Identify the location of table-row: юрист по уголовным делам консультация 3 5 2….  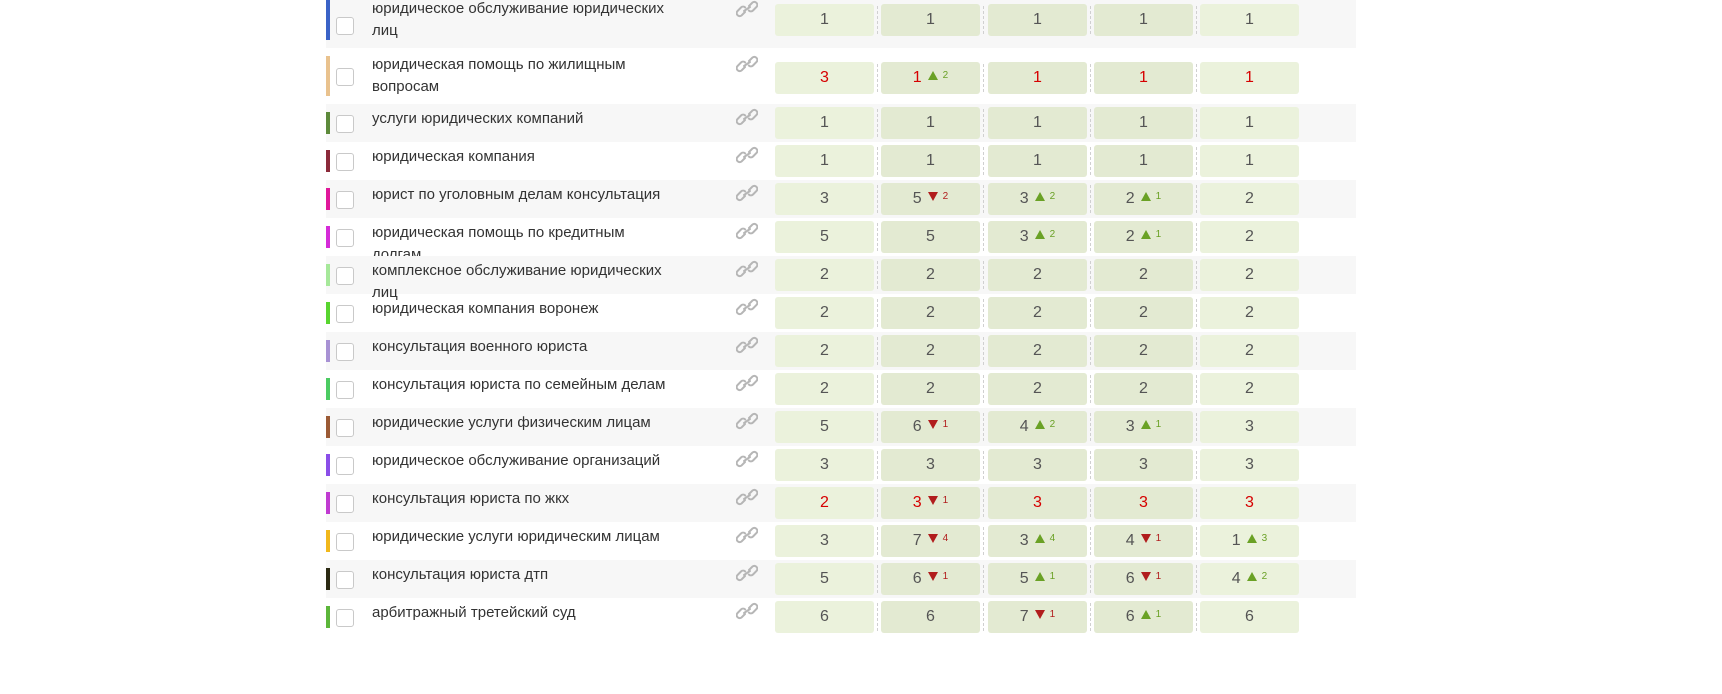
(841, 199).